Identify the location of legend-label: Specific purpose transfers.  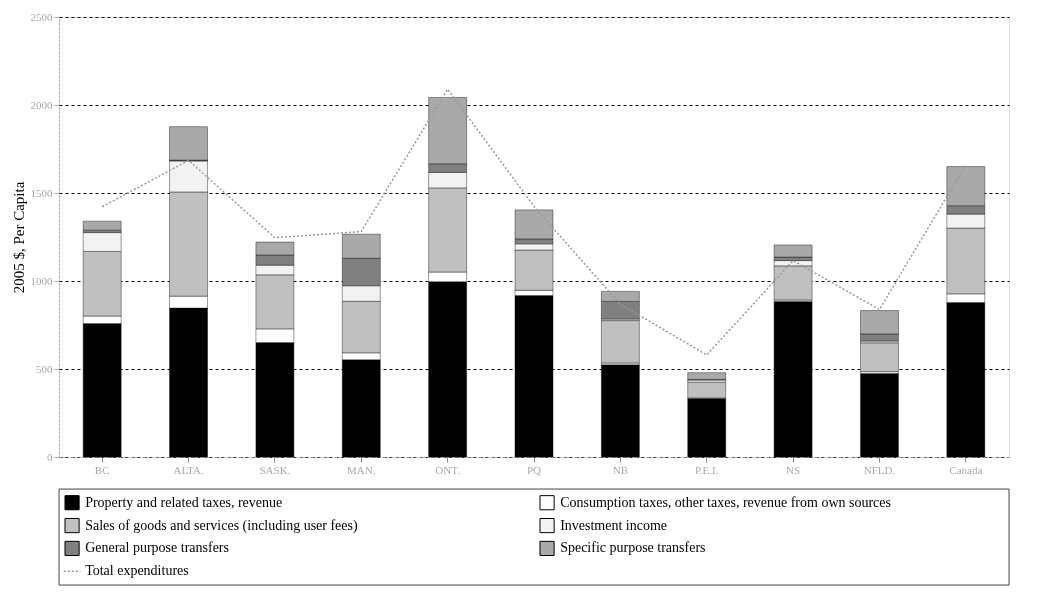
(633, 548).